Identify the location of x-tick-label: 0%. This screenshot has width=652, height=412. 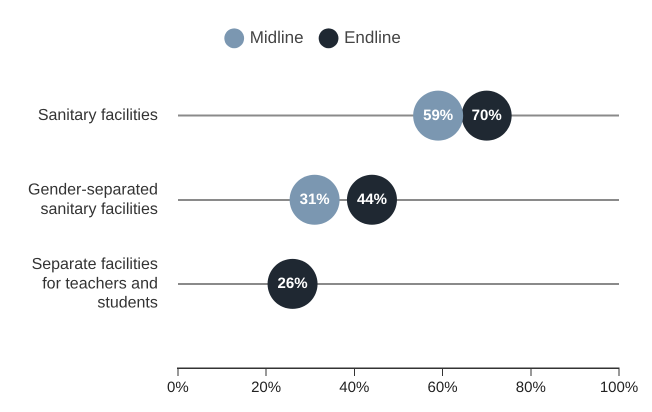
(178, 387).